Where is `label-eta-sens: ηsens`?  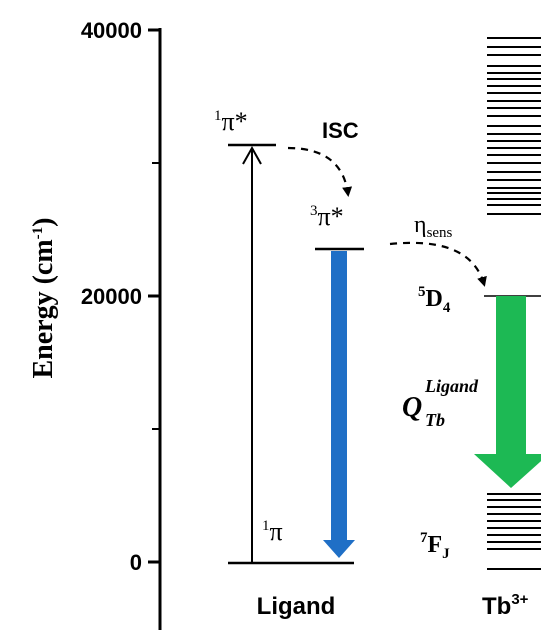 label-eta-sens: ηsens is located at coordinates (433, 226).